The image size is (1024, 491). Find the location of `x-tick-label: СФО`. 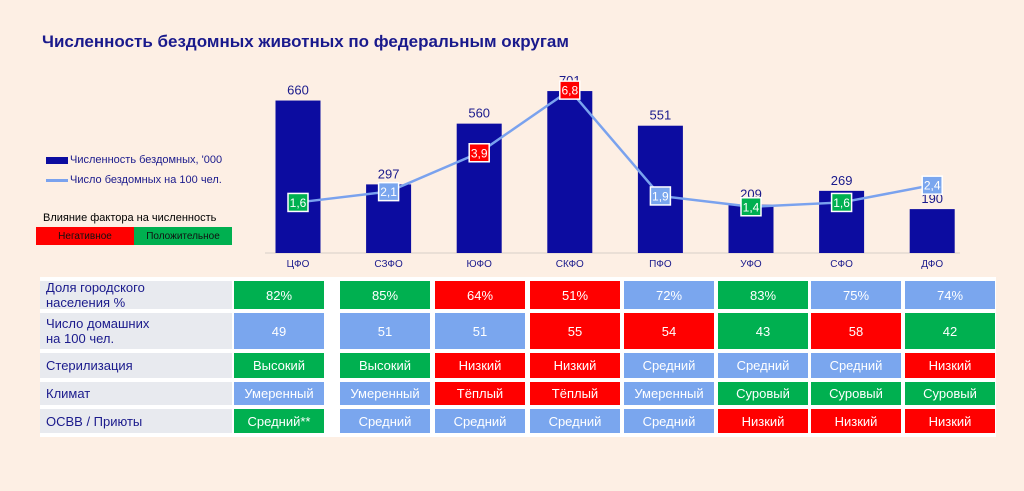

x-tick-label: СФО is located at coordinates (841, 264).